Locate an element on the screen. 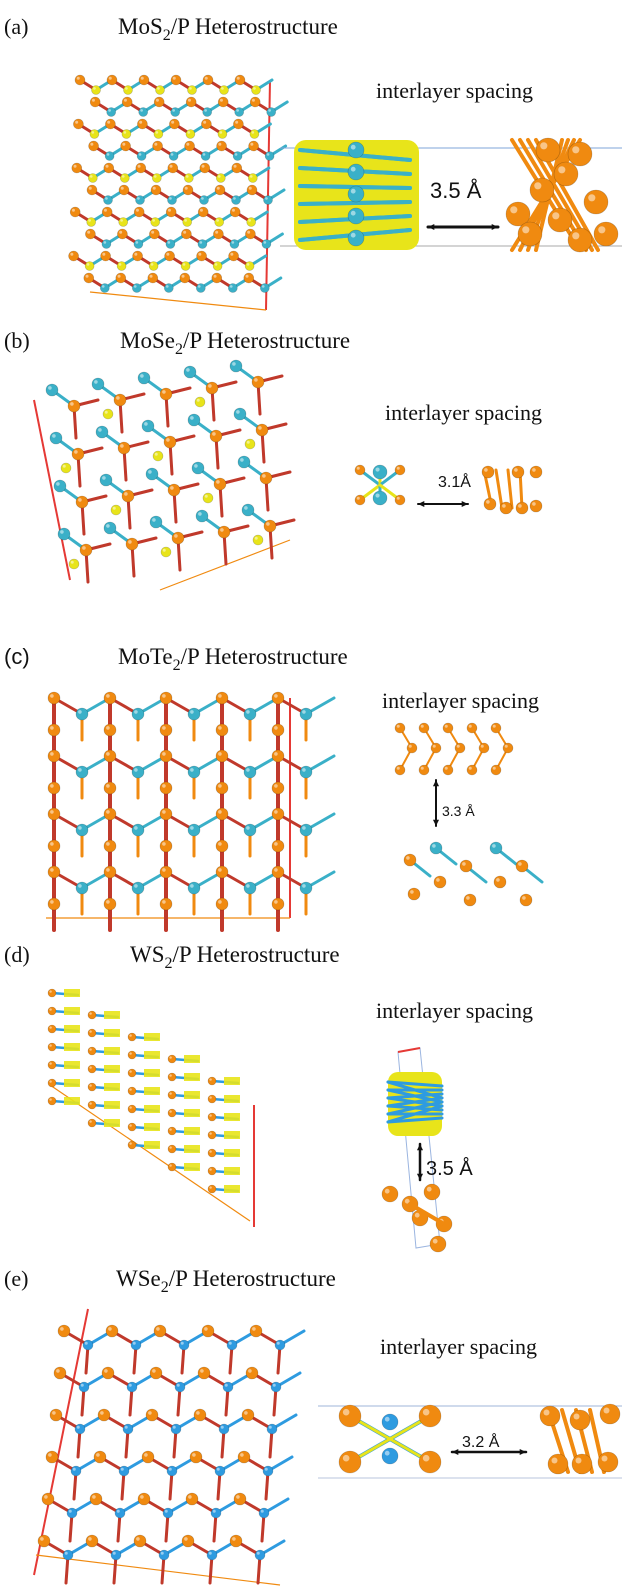  side-view-structure is located at coordinates (451, 195).